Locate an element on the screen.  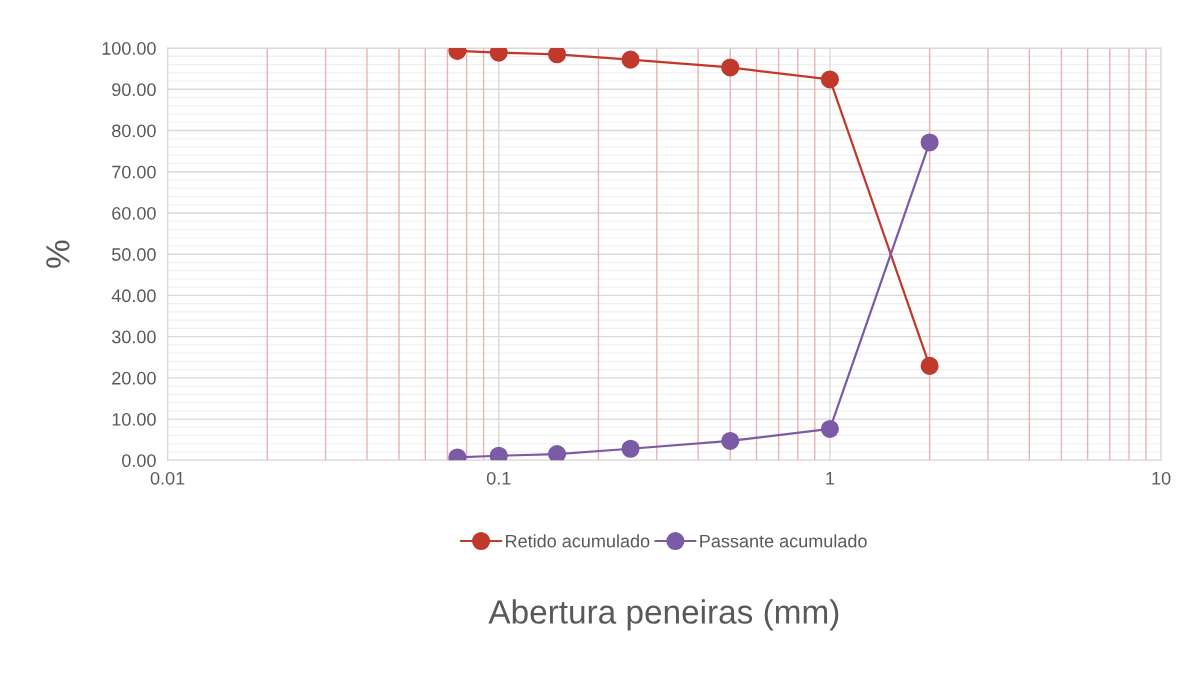
x-axis-title: Abertura peneiras (mm) is located at coordinates (663, 615).